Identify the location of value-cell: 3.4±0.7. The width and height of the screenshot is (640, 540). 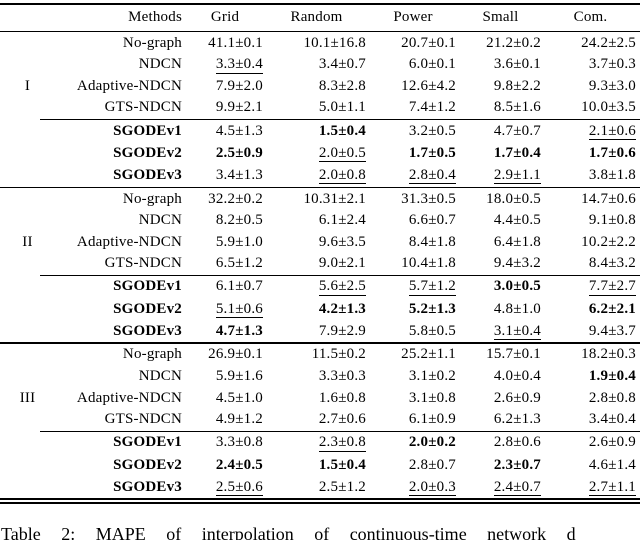
(316, 64).